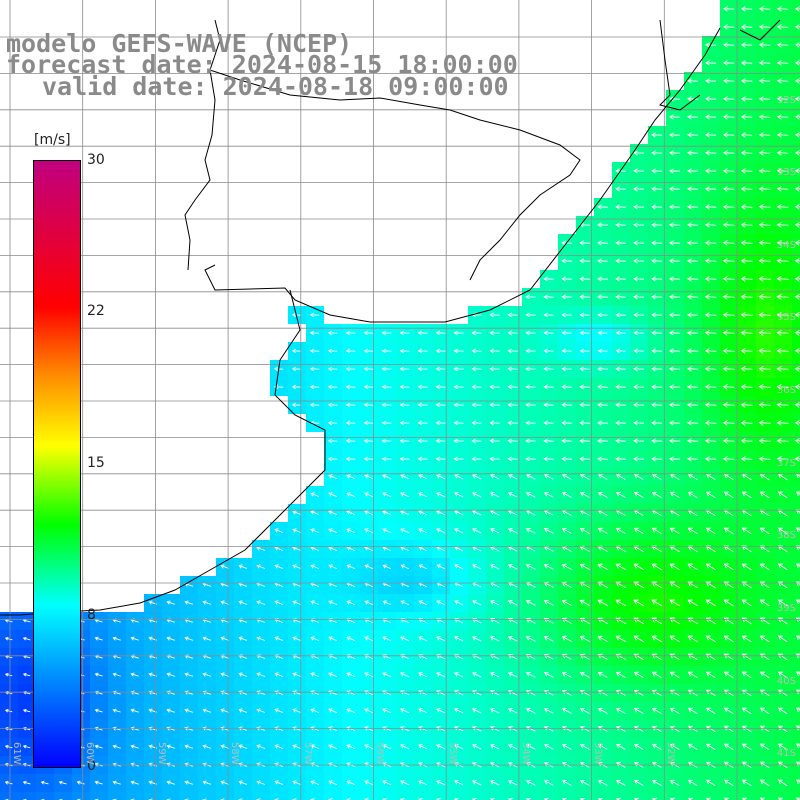 The height and width of the screenshot is (800, 800). Describe the element at coordinates (179, 43) in the screenshot. I see `model-title: modelo GEFS-WAVE (NCEP)` at that location.